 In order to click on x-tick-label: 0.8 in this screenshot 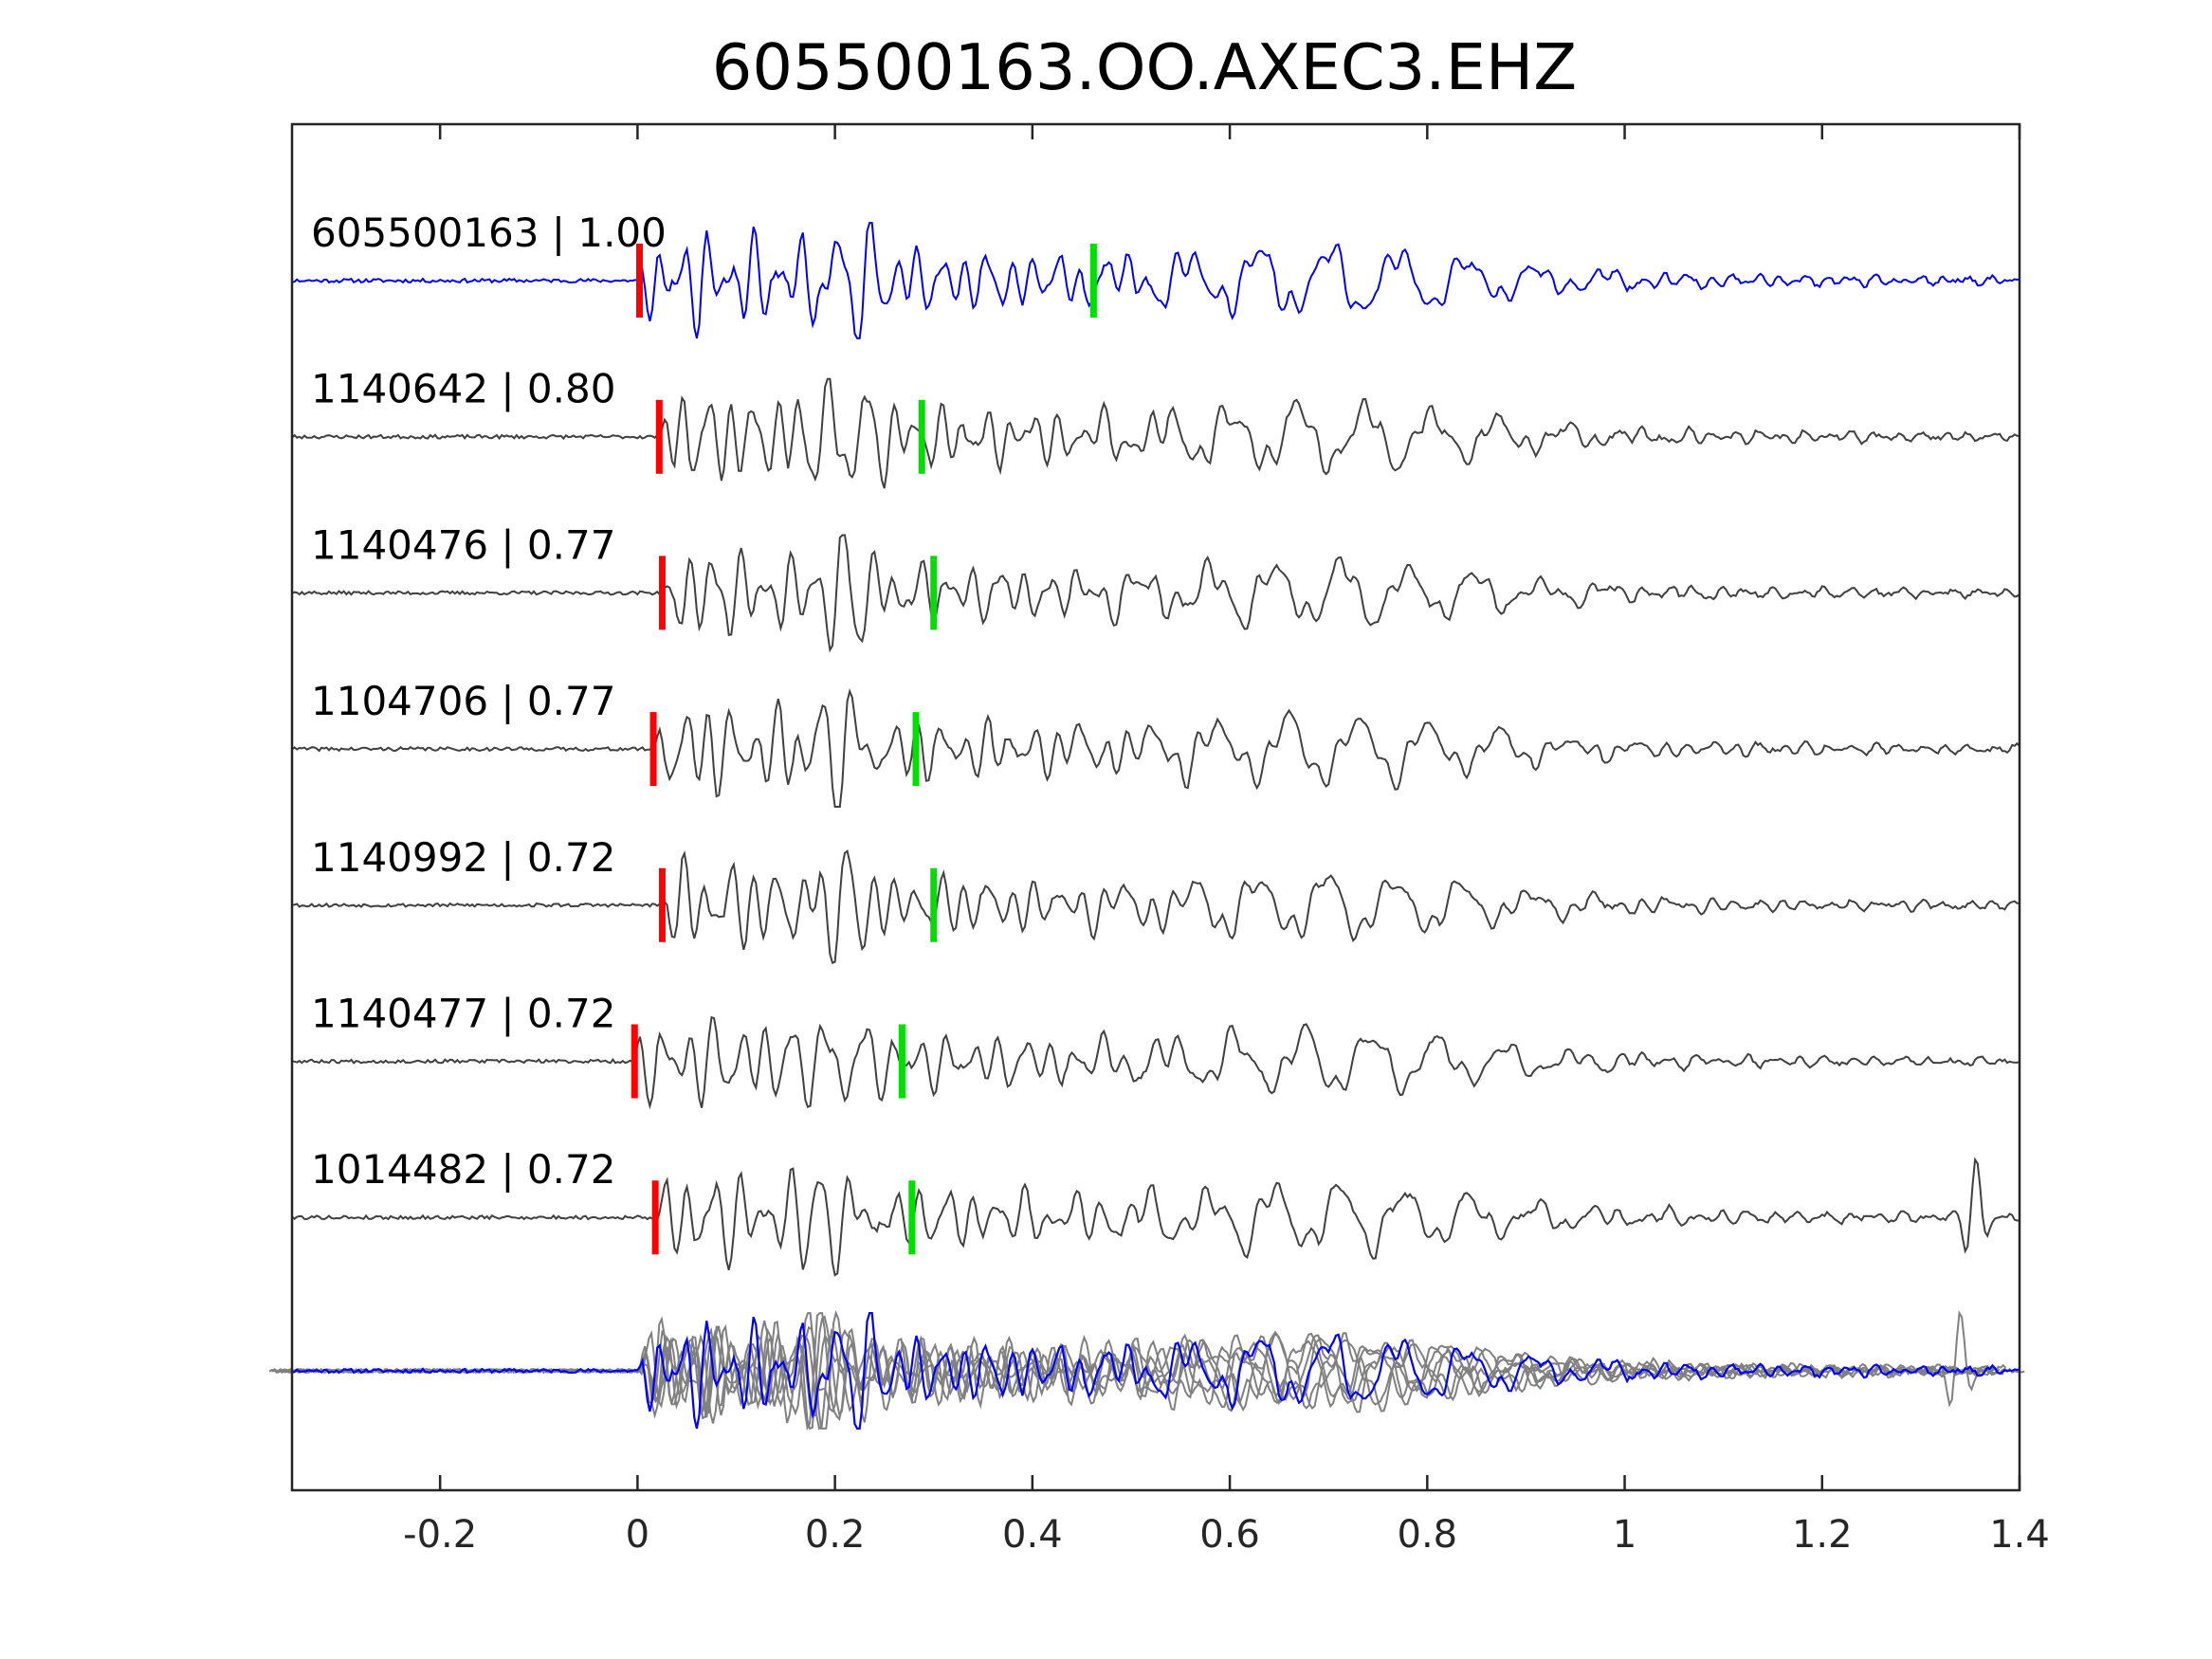, I will do `click(1428, 1535)`.